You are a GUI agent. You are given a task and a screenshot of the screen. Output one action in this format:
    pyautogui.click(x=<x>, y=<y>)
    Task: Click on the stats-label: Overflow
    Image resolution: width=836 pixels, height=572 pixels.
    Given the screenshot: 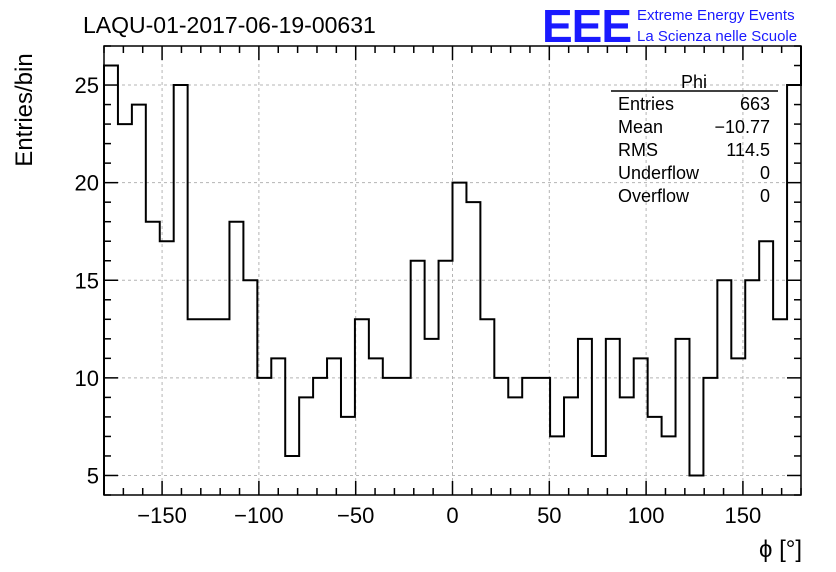 What is the action you would take?
    pyautogui.click(x=654, y=196)
    